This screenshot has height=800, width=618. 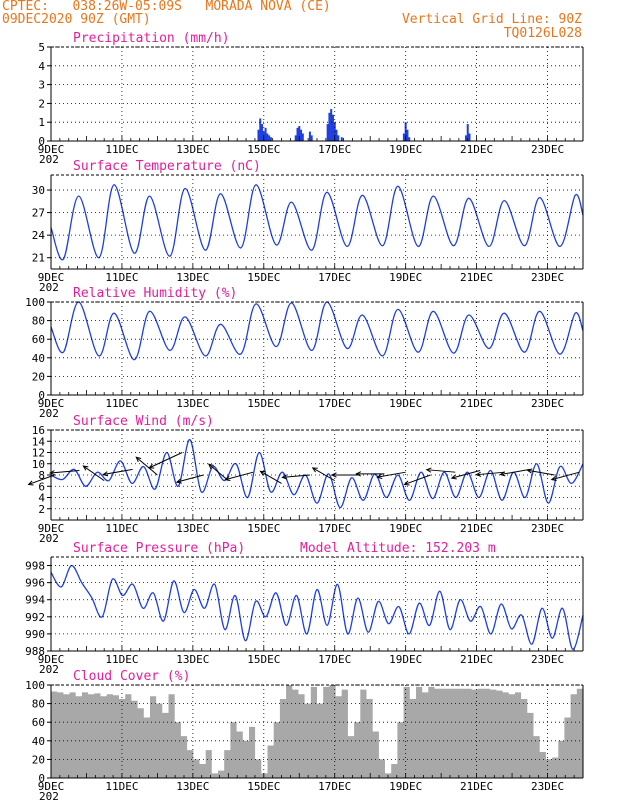 I want to click on precip-ytick-label: 3, so click(x=41, y=85).